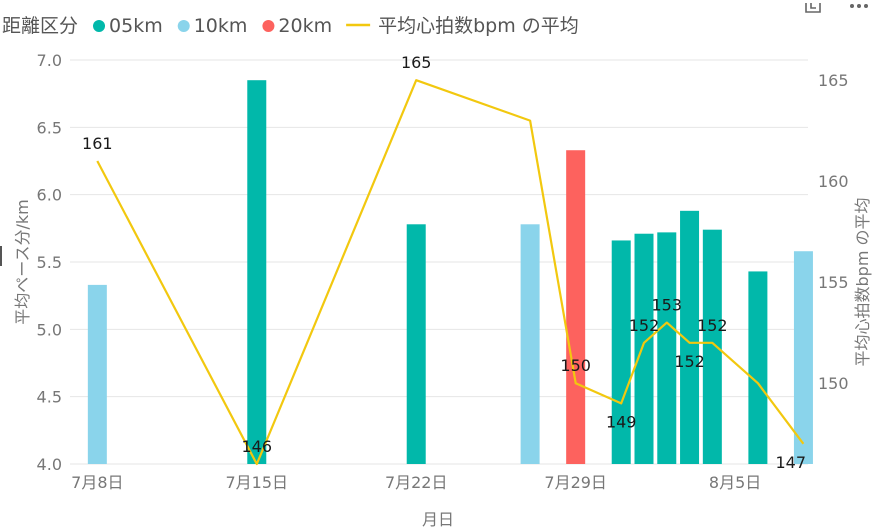 This screenshot has width=880, height=532. Describe the element at coordinates (99, 26) in the screenshot. I see `legend-marker-05km` at that location.